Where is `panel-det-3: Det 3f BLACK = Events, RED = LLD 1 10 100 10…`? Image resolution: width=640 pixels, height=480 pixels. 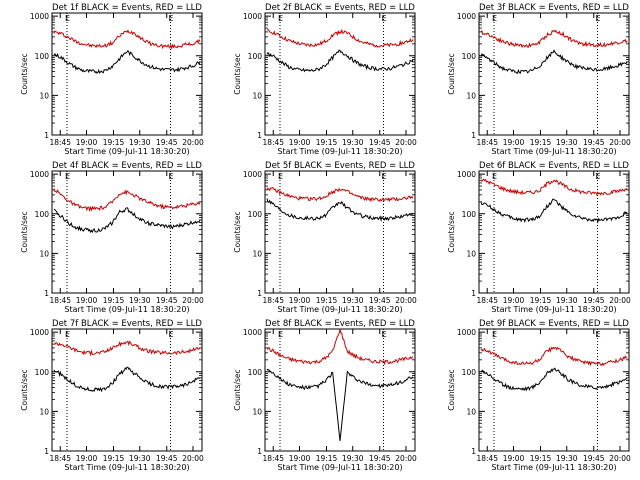
panel-det-3: Det 3f BLACK = Events, RED = LLD 1 10 100 10… is located at coordinates (539, 79).